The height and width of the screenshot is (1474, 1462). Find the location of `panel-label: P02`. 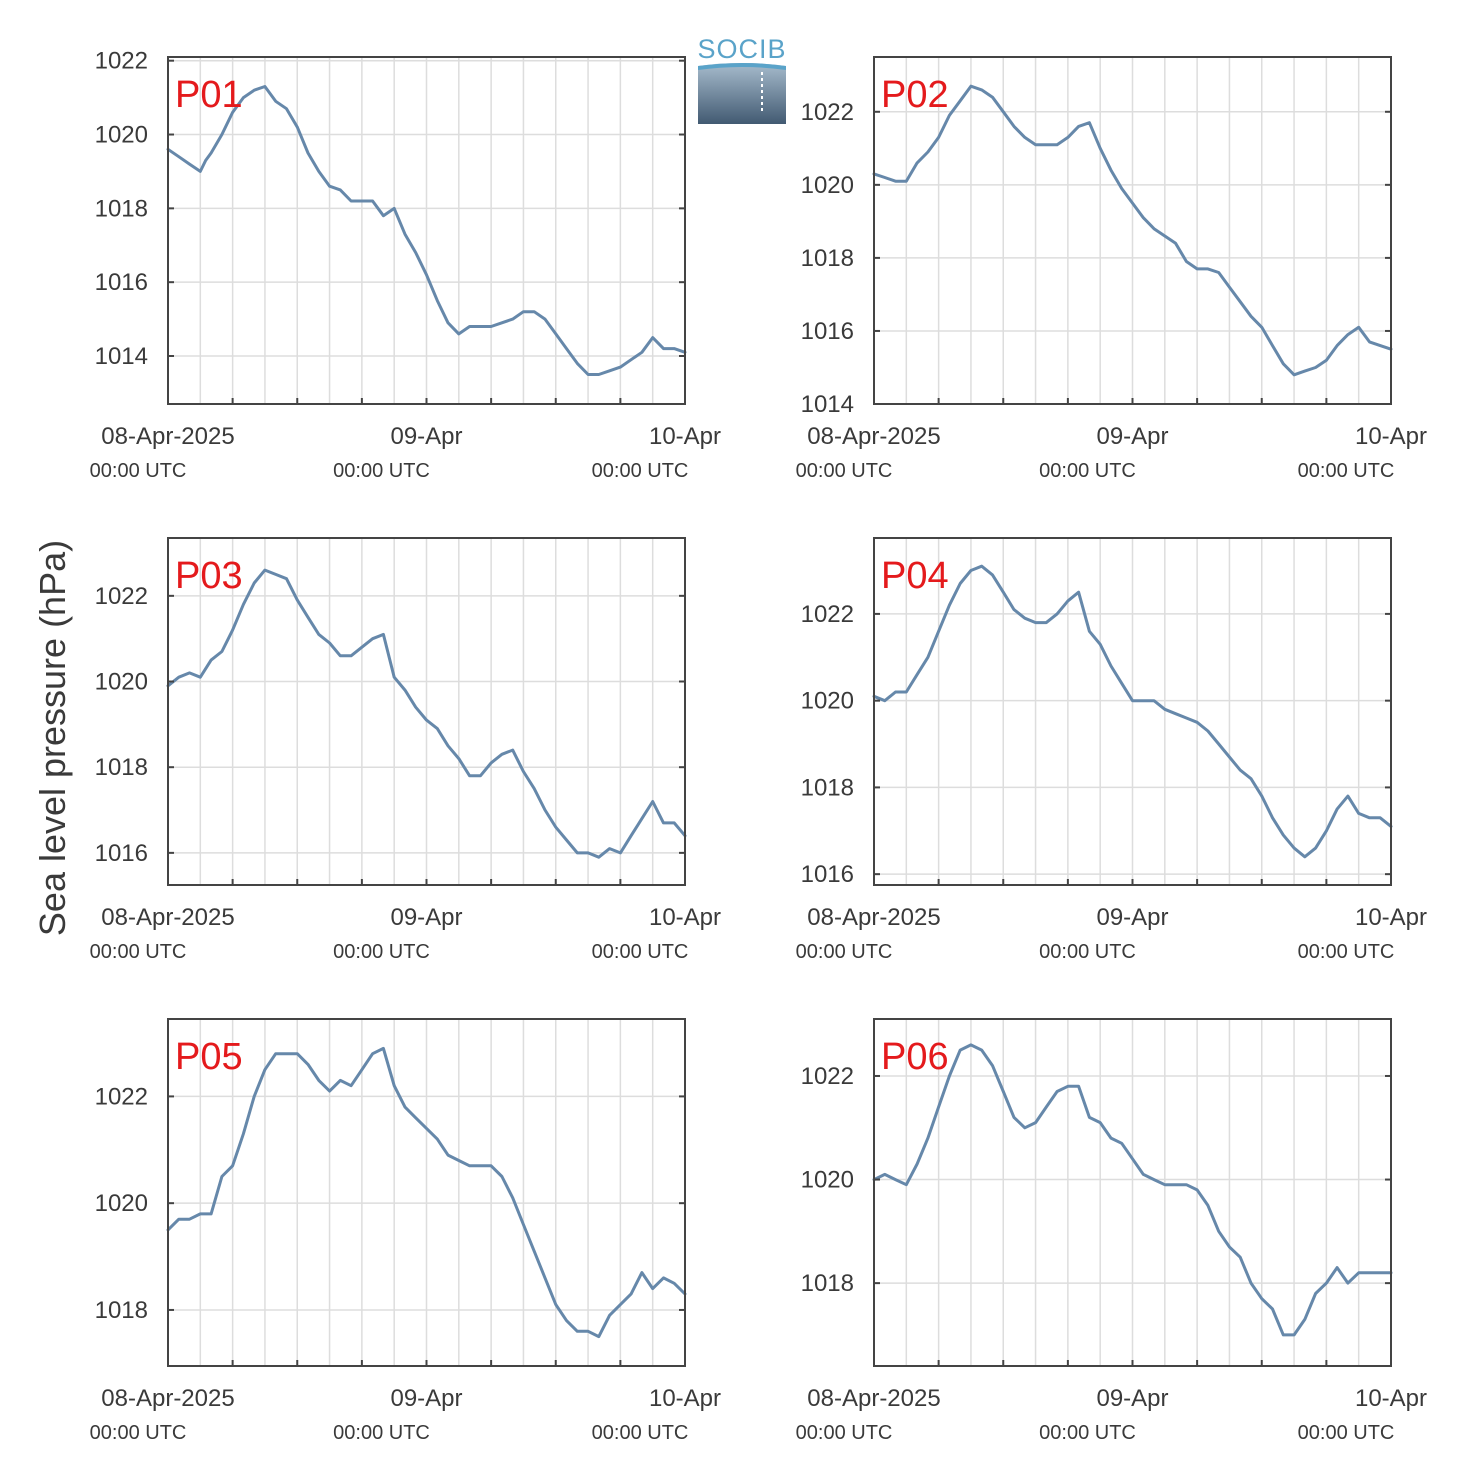

panel-label: P02 is located at coordinates (915, 95).